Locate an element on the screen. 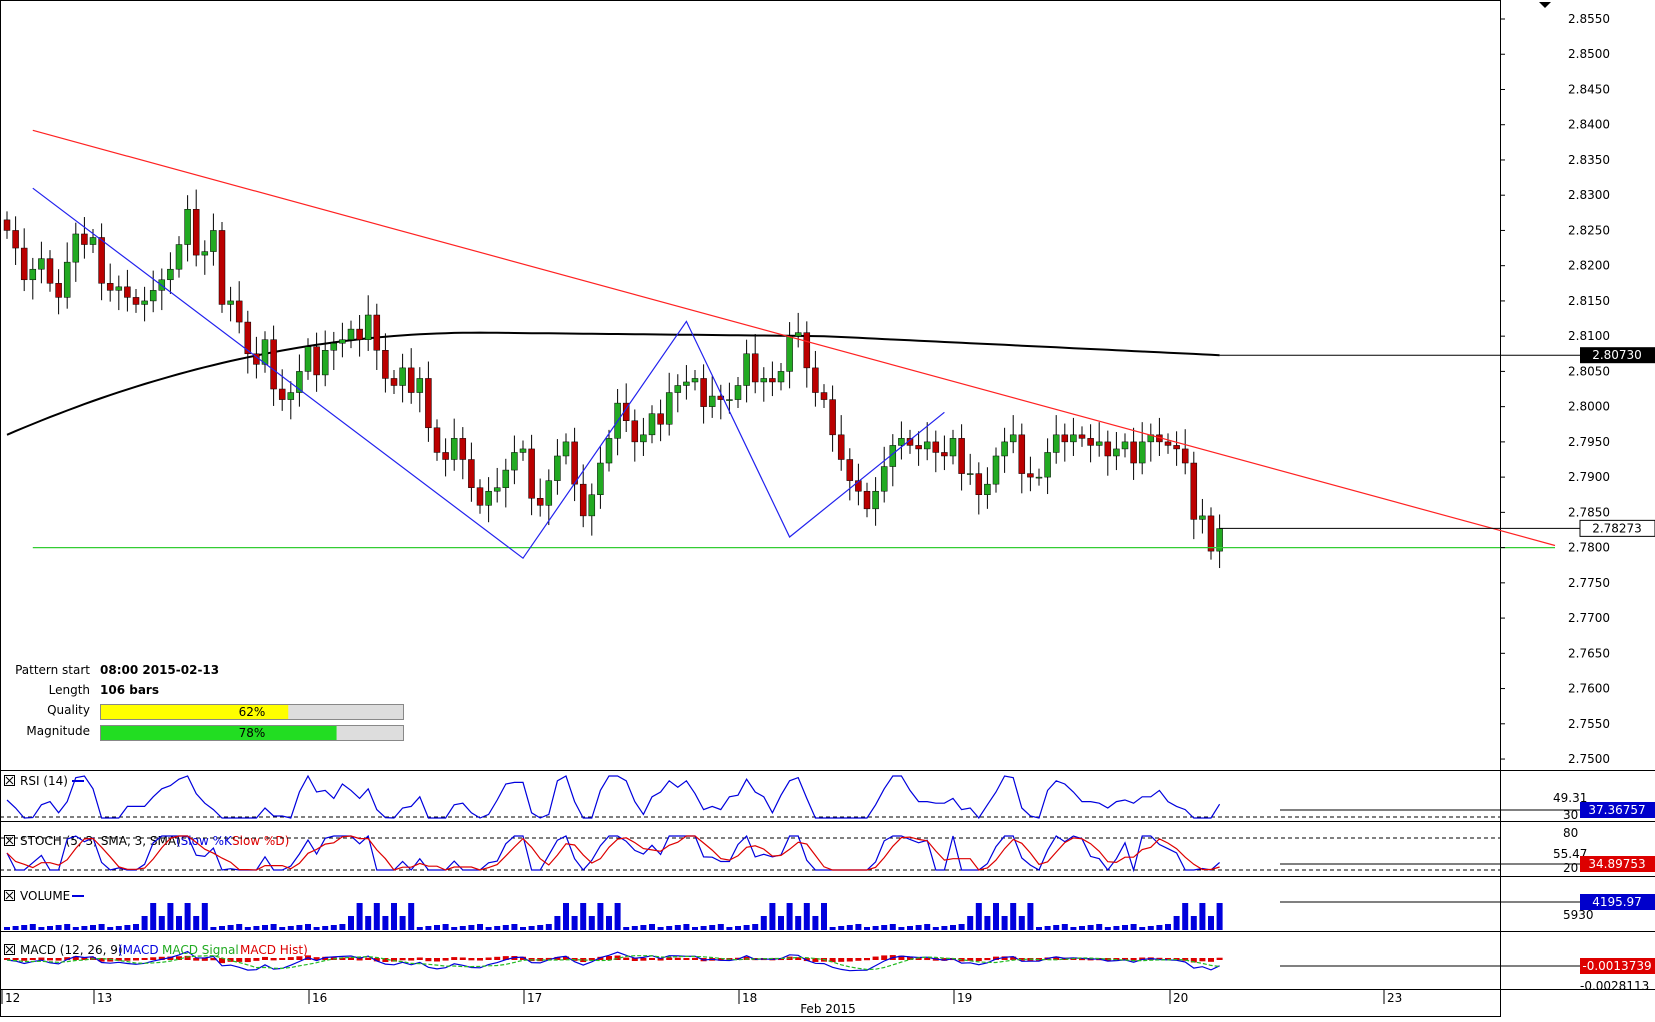 This screenshot has height=1022, width=1655. stoch-d-line is located at coordinates (613, 853).